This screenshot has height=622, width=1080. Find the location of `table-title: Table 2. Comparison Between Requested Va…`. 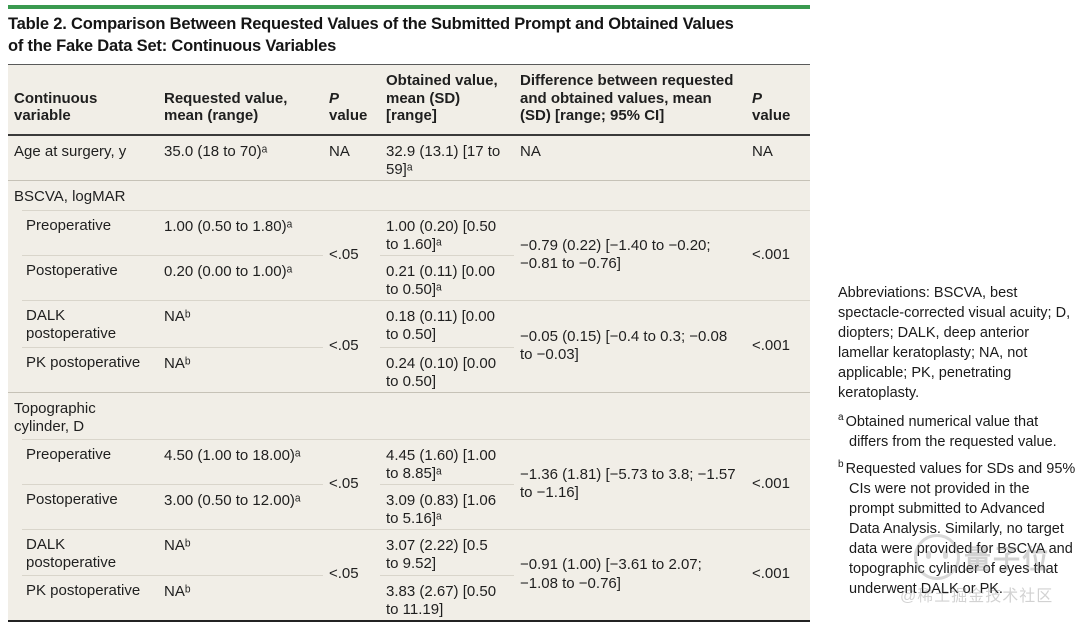

table-title: Table 2. Comparison Between Requested Va… is located at coordinates (409, 35).